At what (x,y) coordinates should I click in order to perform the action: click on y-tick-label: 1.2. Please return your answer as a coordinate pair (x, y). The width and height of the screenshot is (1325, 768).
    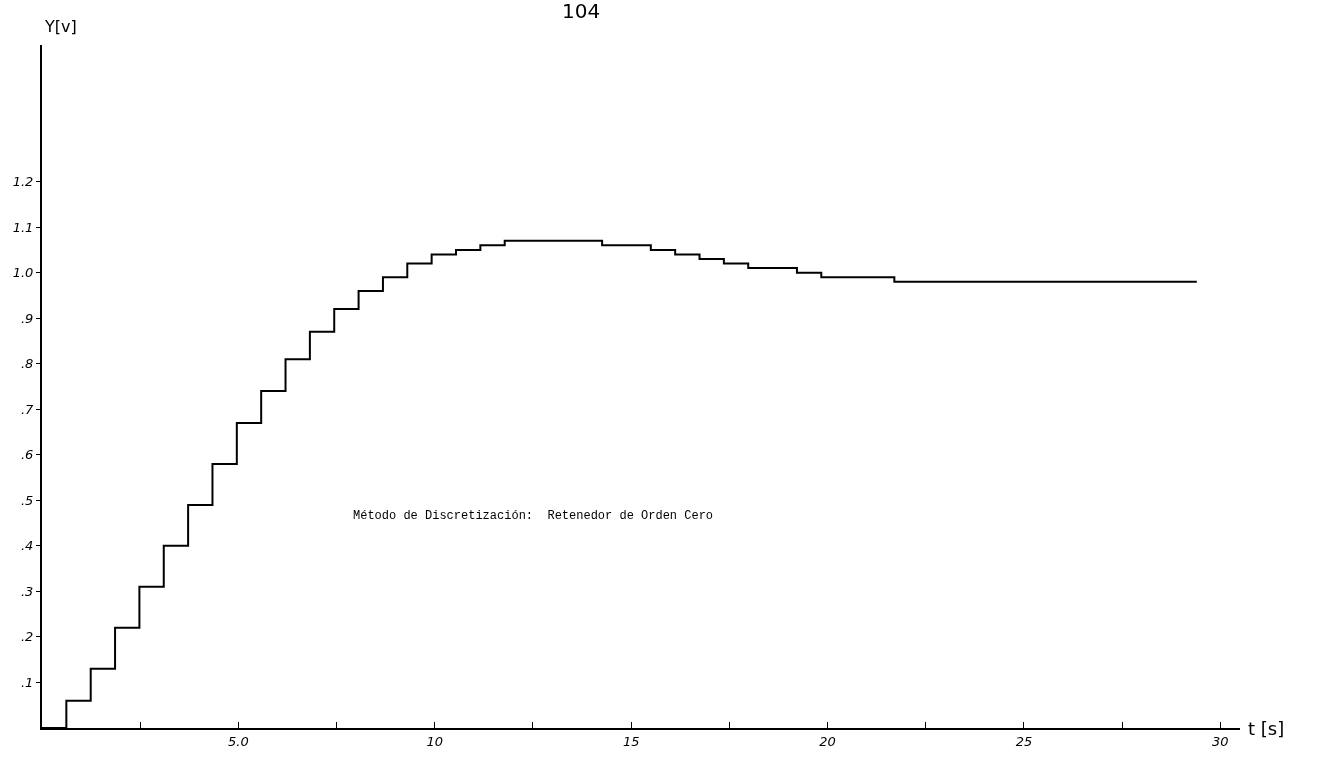
    Looking at the image, I should click on (23, 182).